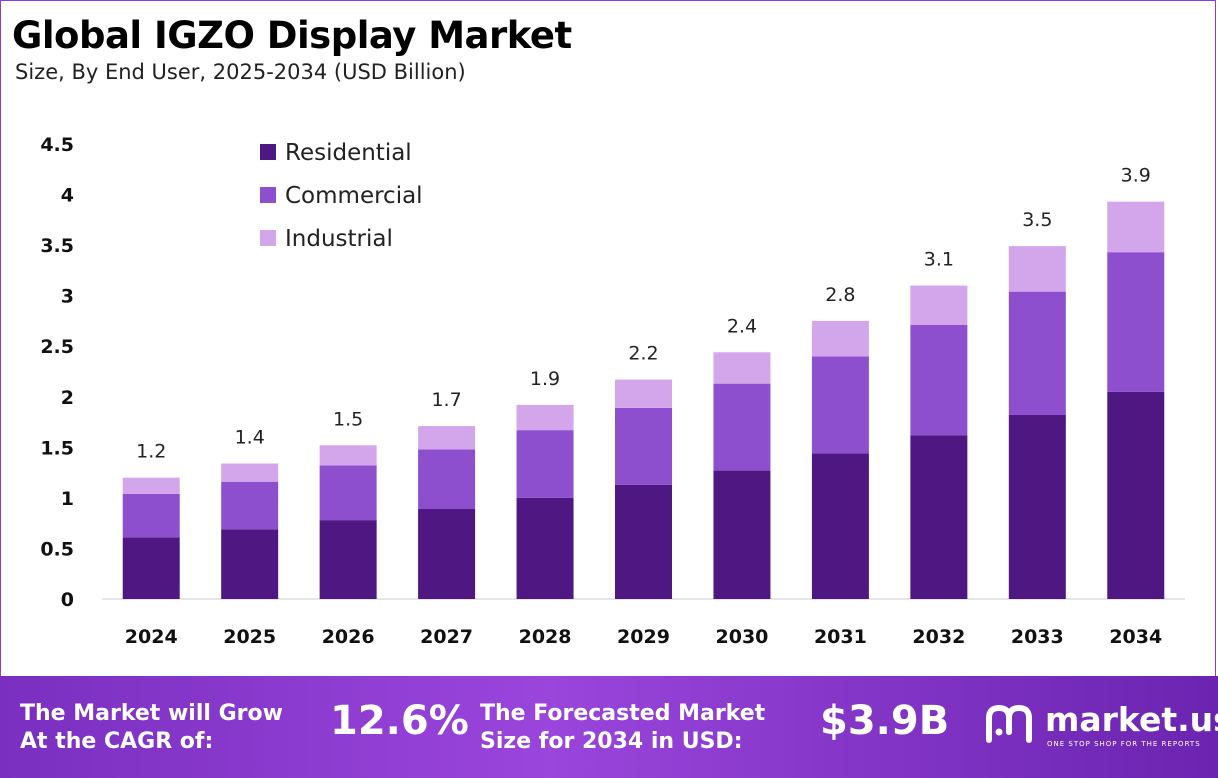  Describe the element at coordinates (57, 145) in the screenshot. I see `y-tick-label: 4.5` at that location.